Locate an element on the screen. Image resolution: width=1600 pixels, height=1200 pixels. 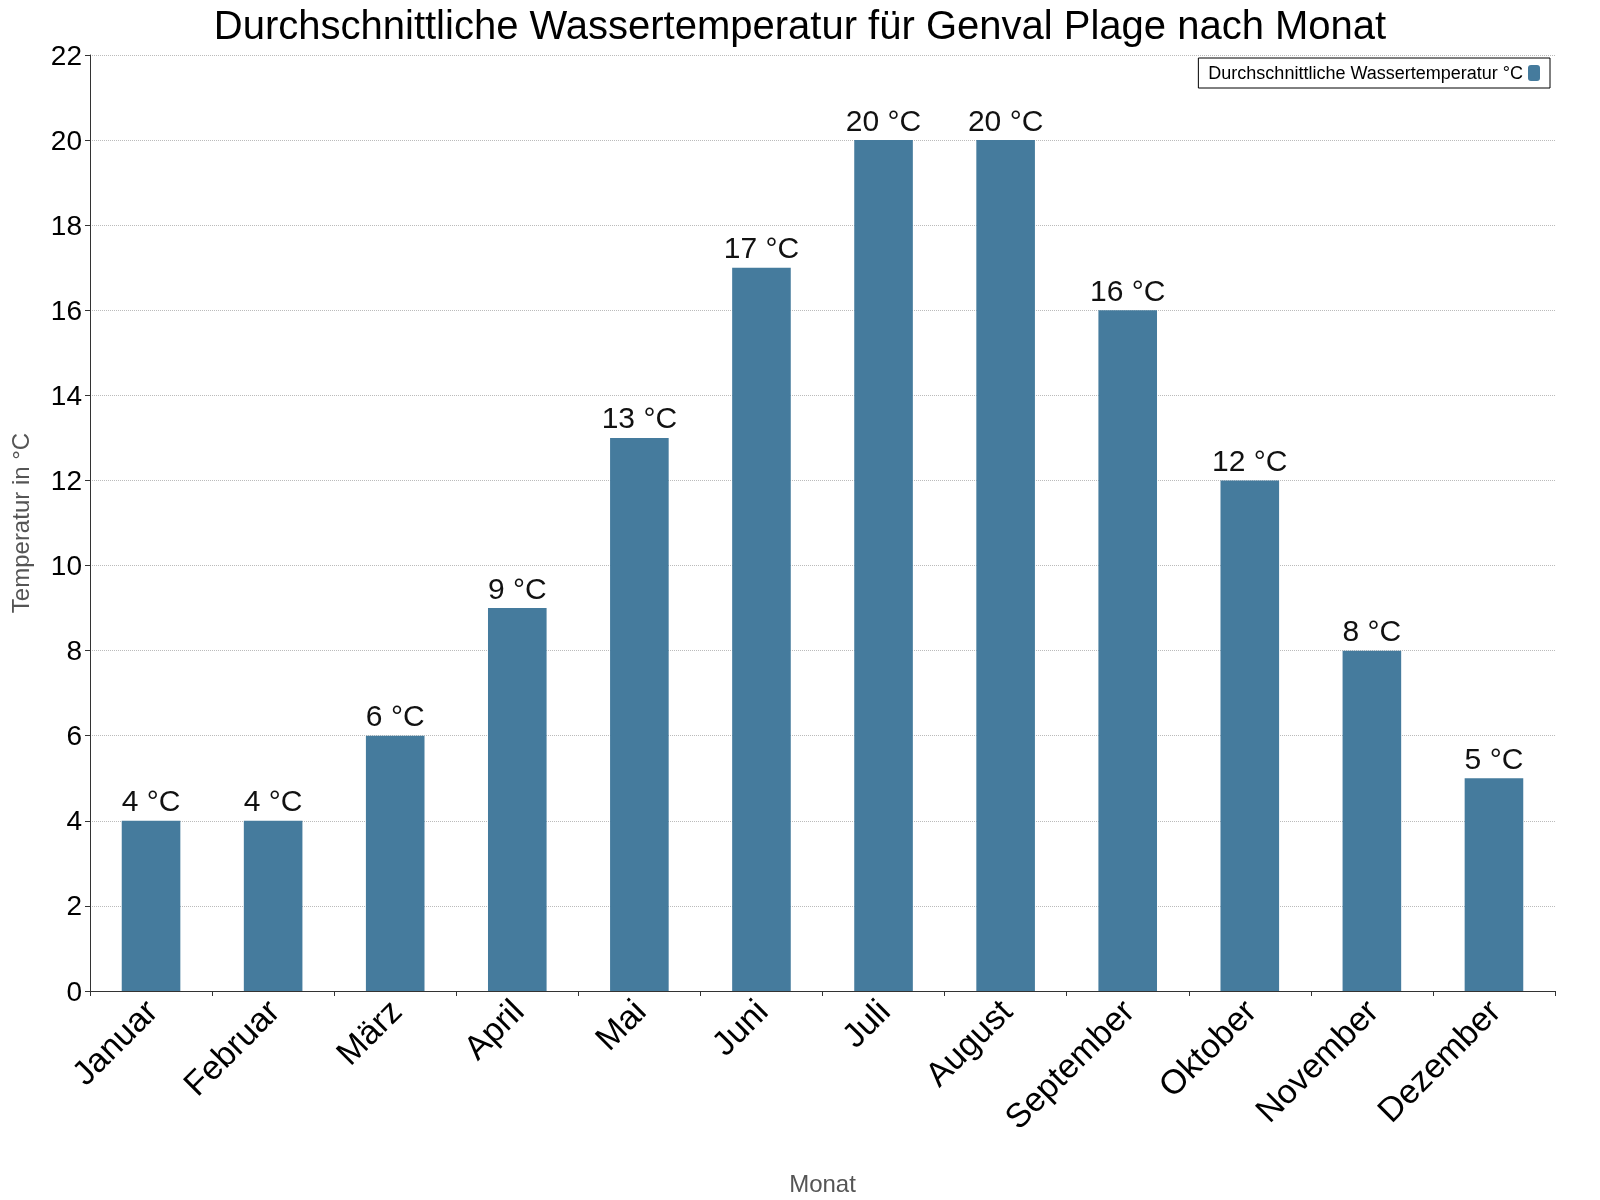
x-axis-title: Monat is located at coordinates (823, 1183).